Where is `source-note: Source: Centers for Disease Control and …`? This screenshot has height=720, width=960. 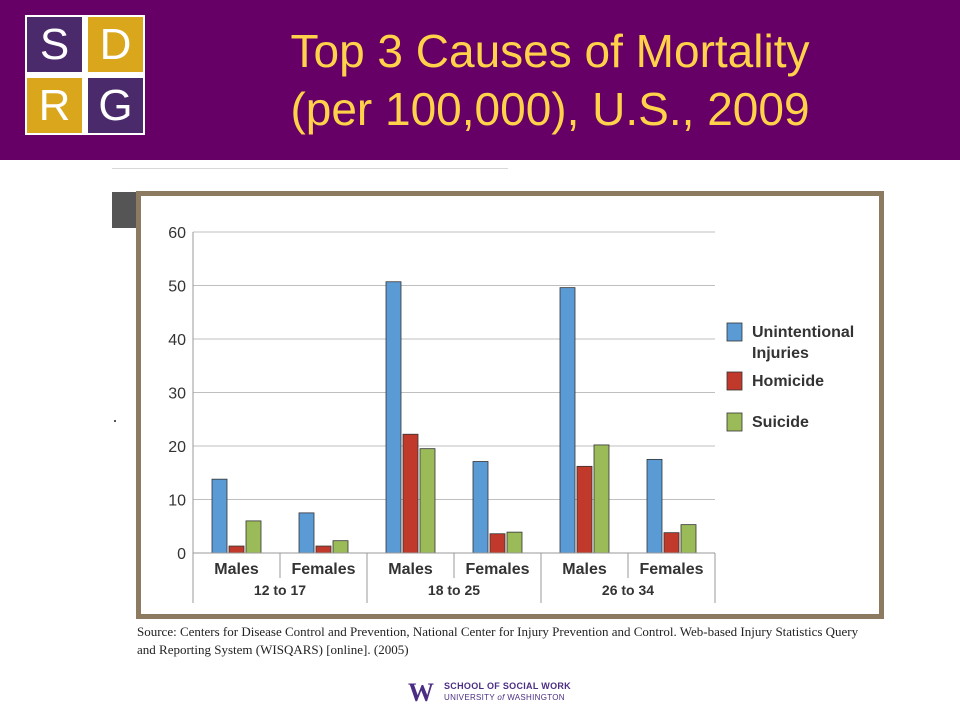
source-note: Source: Centers for Disease Control and … is located at coordinates (498, 640).